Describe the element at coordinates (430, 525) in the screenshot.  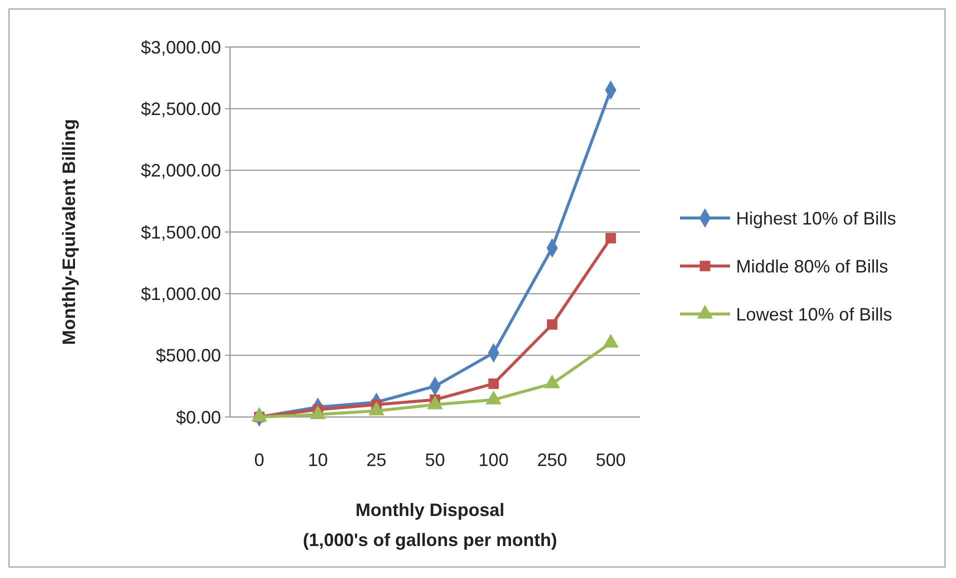
I see `x-axis-title: Monthly Disposal (1,000's of gallons per month)` at that location.